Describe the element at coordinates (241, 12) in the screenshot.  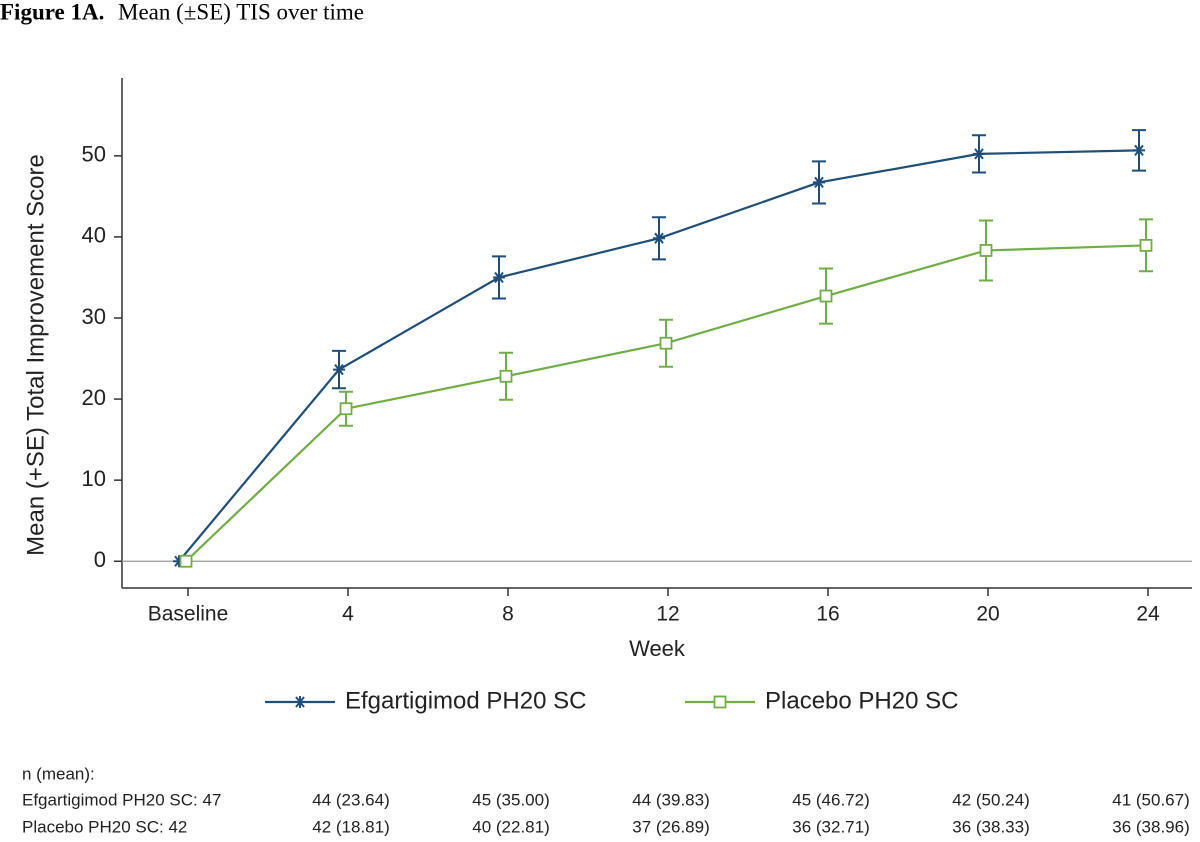
I see `chart-title: Mean (±SE) TIS over time` at that location.